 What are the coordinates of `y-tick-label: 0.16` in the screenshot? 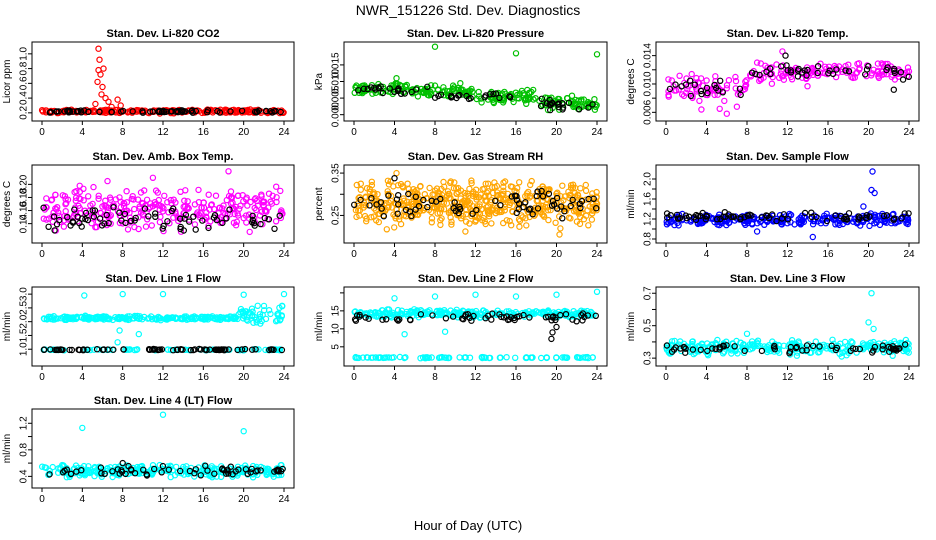 It's located at (24, 210).